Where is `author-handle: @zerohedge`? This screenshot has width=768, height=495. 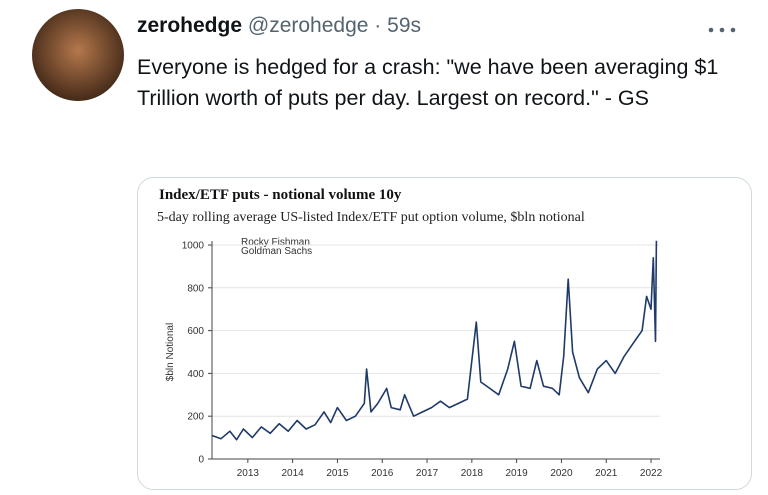
author-handle: @zerohedge is located at coordinates (308, 25).